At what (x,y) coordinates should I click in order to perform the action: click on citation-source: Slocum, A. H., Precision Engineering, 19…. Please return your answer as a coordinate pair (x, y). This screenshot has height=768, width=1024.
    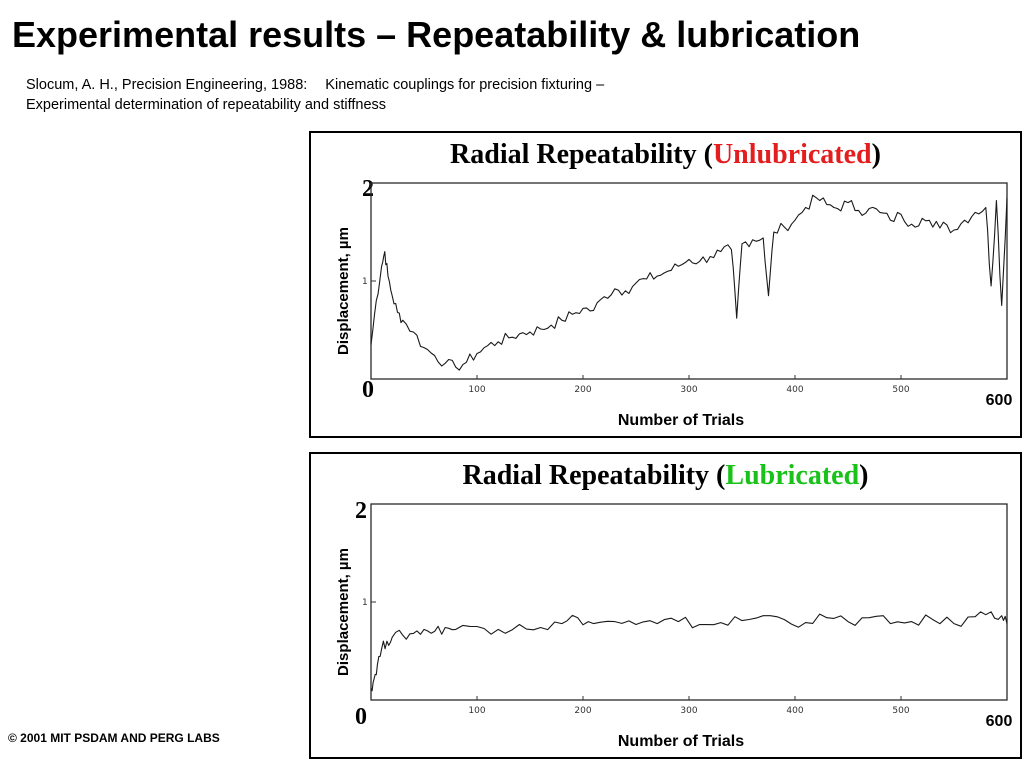
    Looking at the image, I should click on (167, 85).